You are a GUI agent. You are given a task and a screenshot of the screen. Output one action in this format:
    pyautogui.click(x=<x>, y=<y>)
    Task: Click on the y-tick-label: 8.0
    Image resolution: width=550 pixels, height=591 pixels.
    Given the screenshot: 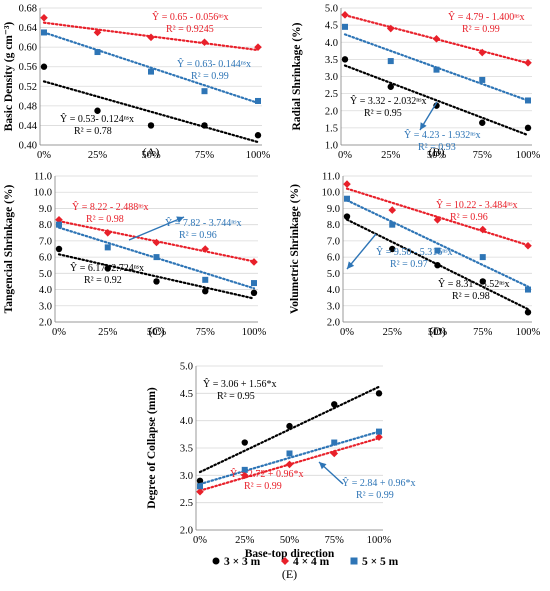 What is the action you would take?
    pyautogui.click(x=333, y=225)
    